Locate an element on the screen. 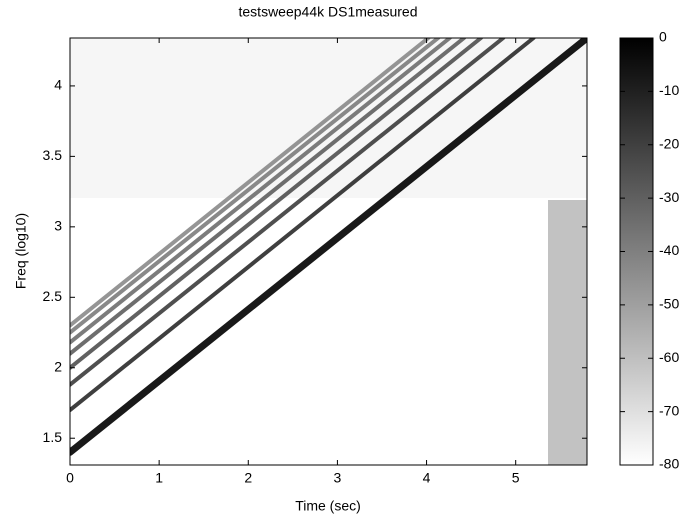 The height and width of the screenshot is (520, 697). x-tick-label: 1 is located at coordinates (159, 478).